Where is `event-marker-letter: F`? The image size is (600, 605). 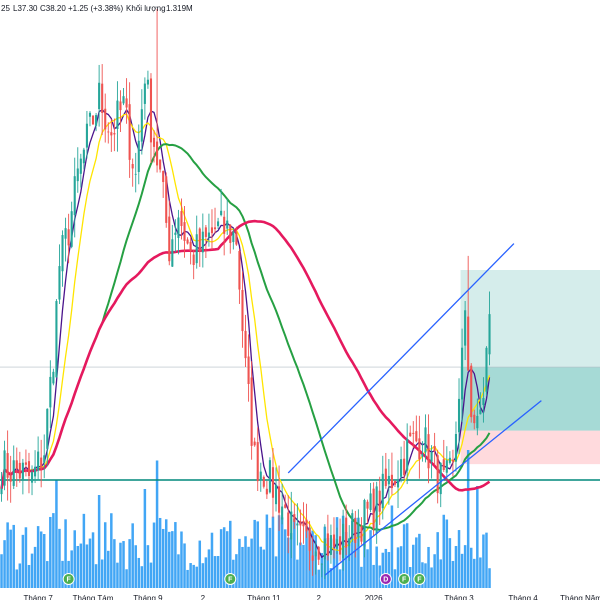 event-marker-letter: F is located at coordinates (419, 580).